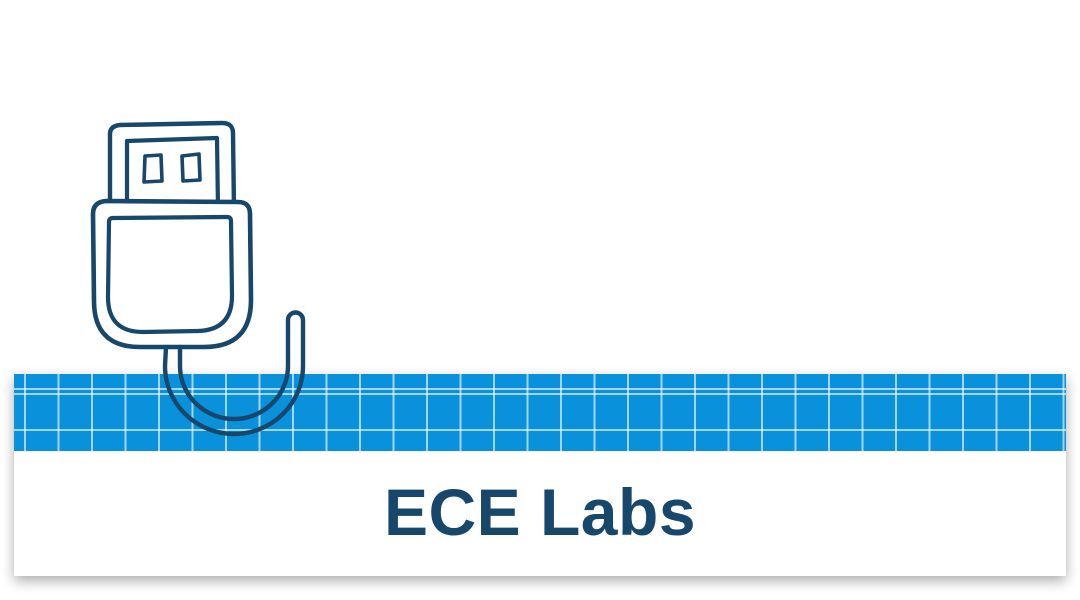 This screenshot has height=600, width=1080. I want to click on usb-pin-left, so click(153, 168).